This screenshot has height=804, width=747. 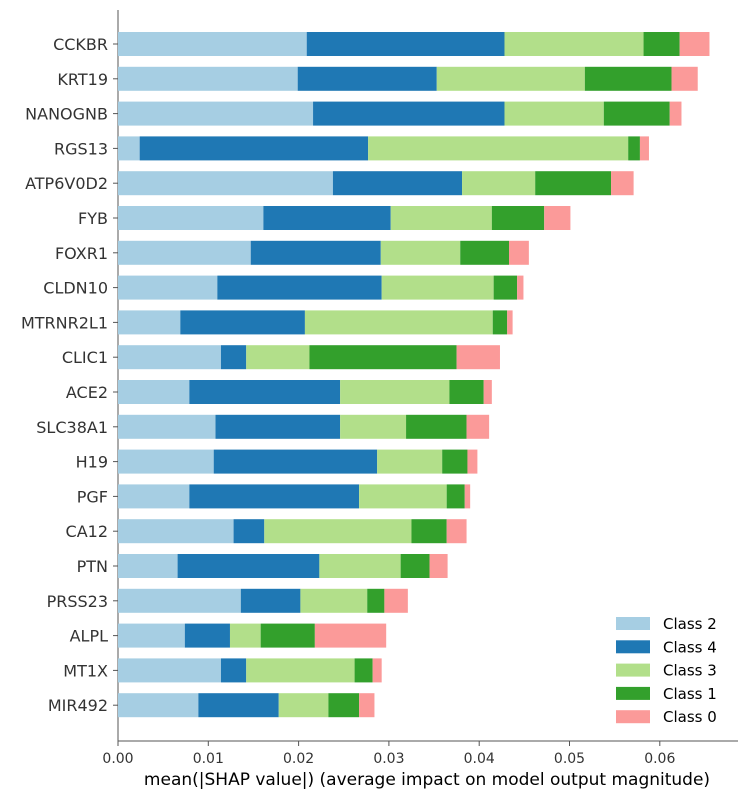 What do you see at coordinates (92, 496) in the screenshot?
I see `feature-label: PGF` at bounding box center [92, 496].